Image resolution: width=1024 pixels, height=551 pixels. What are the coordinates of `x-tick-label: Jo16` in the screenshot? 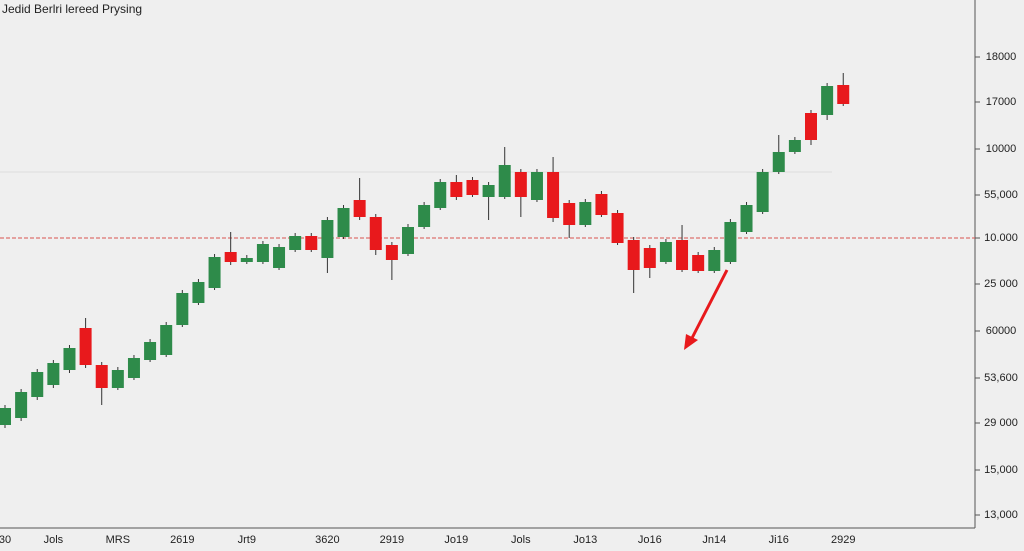 It's located at (650, 540).